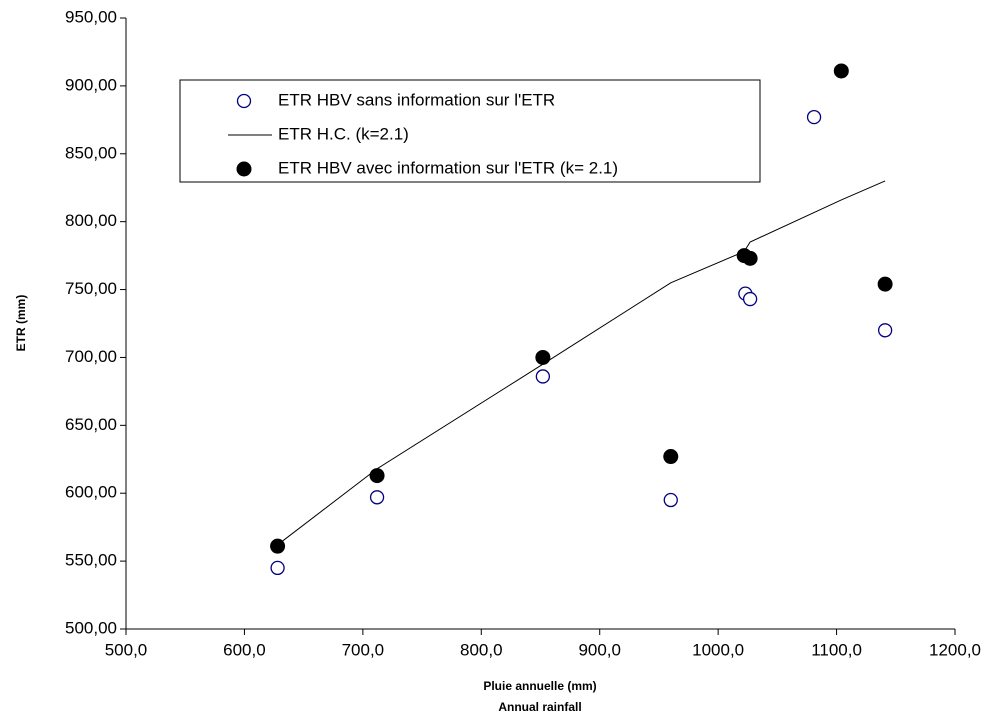 Image resolution: width=998 pixels, height=722 pixels. What do you see at coordinates (416, 99) in the screenshot?
I see `legend-label: ETR HBV sans information sur l'ETR` at bounding box center [416, 99].